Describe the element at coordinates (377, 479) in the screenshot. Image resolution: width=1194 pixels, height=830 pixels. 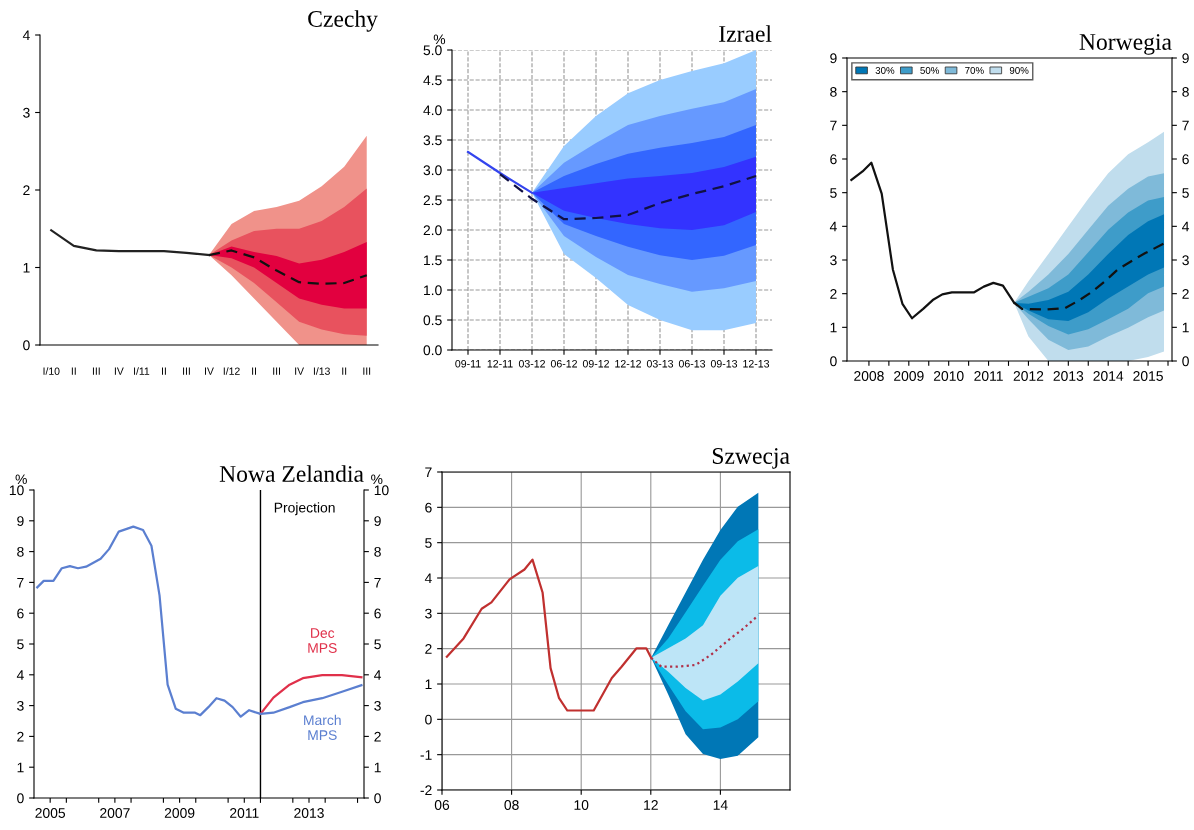
I see `y2-axis-title: %` at that location.